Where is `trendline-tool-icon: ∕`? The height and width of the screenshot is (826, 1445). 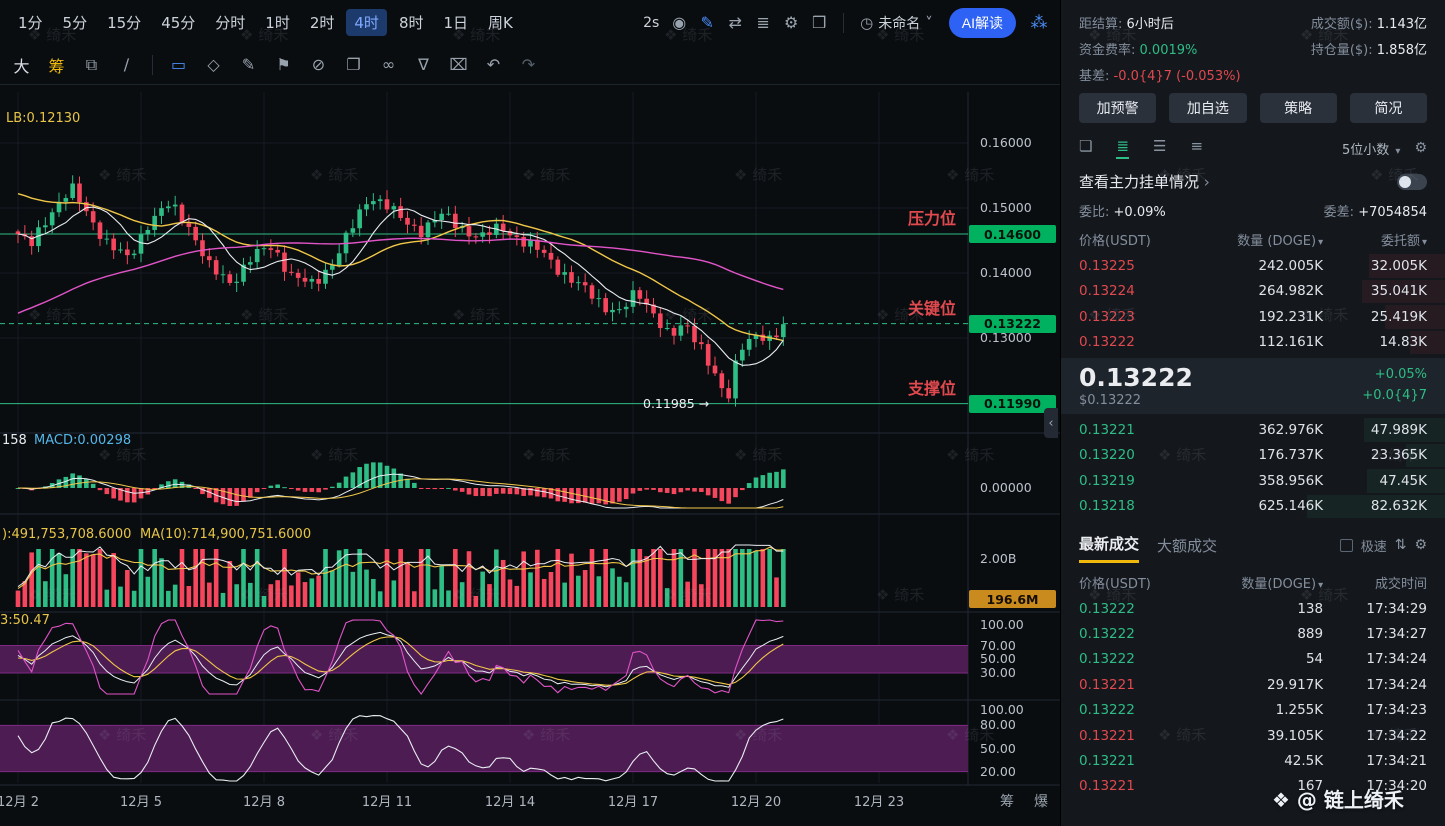
trendline-tool-icon: ∕ is located at coordinates (126, 64).